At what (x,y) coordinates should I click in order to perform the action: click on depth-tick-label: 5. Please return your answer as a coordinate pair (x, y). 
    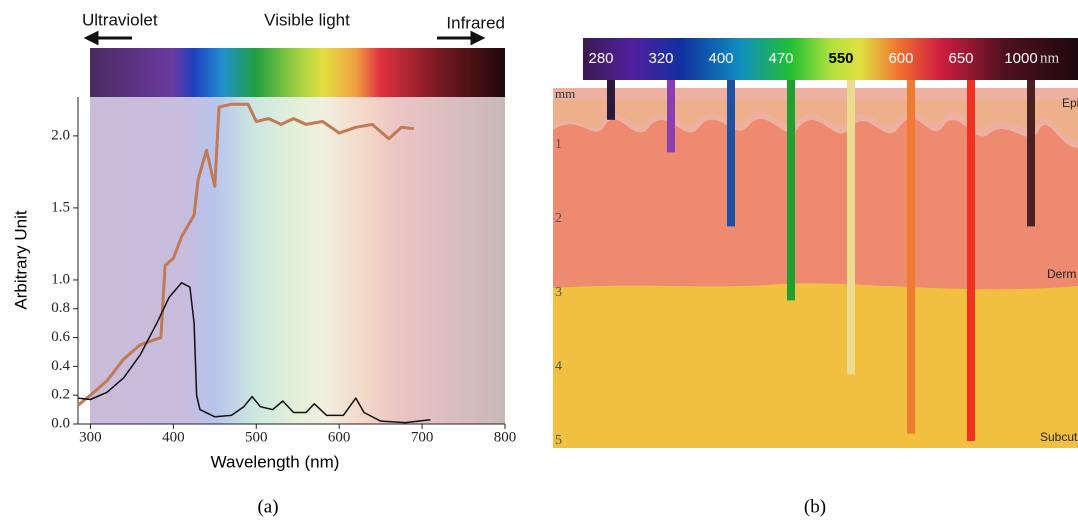
    Looking at the image, I should click on (558, 440).